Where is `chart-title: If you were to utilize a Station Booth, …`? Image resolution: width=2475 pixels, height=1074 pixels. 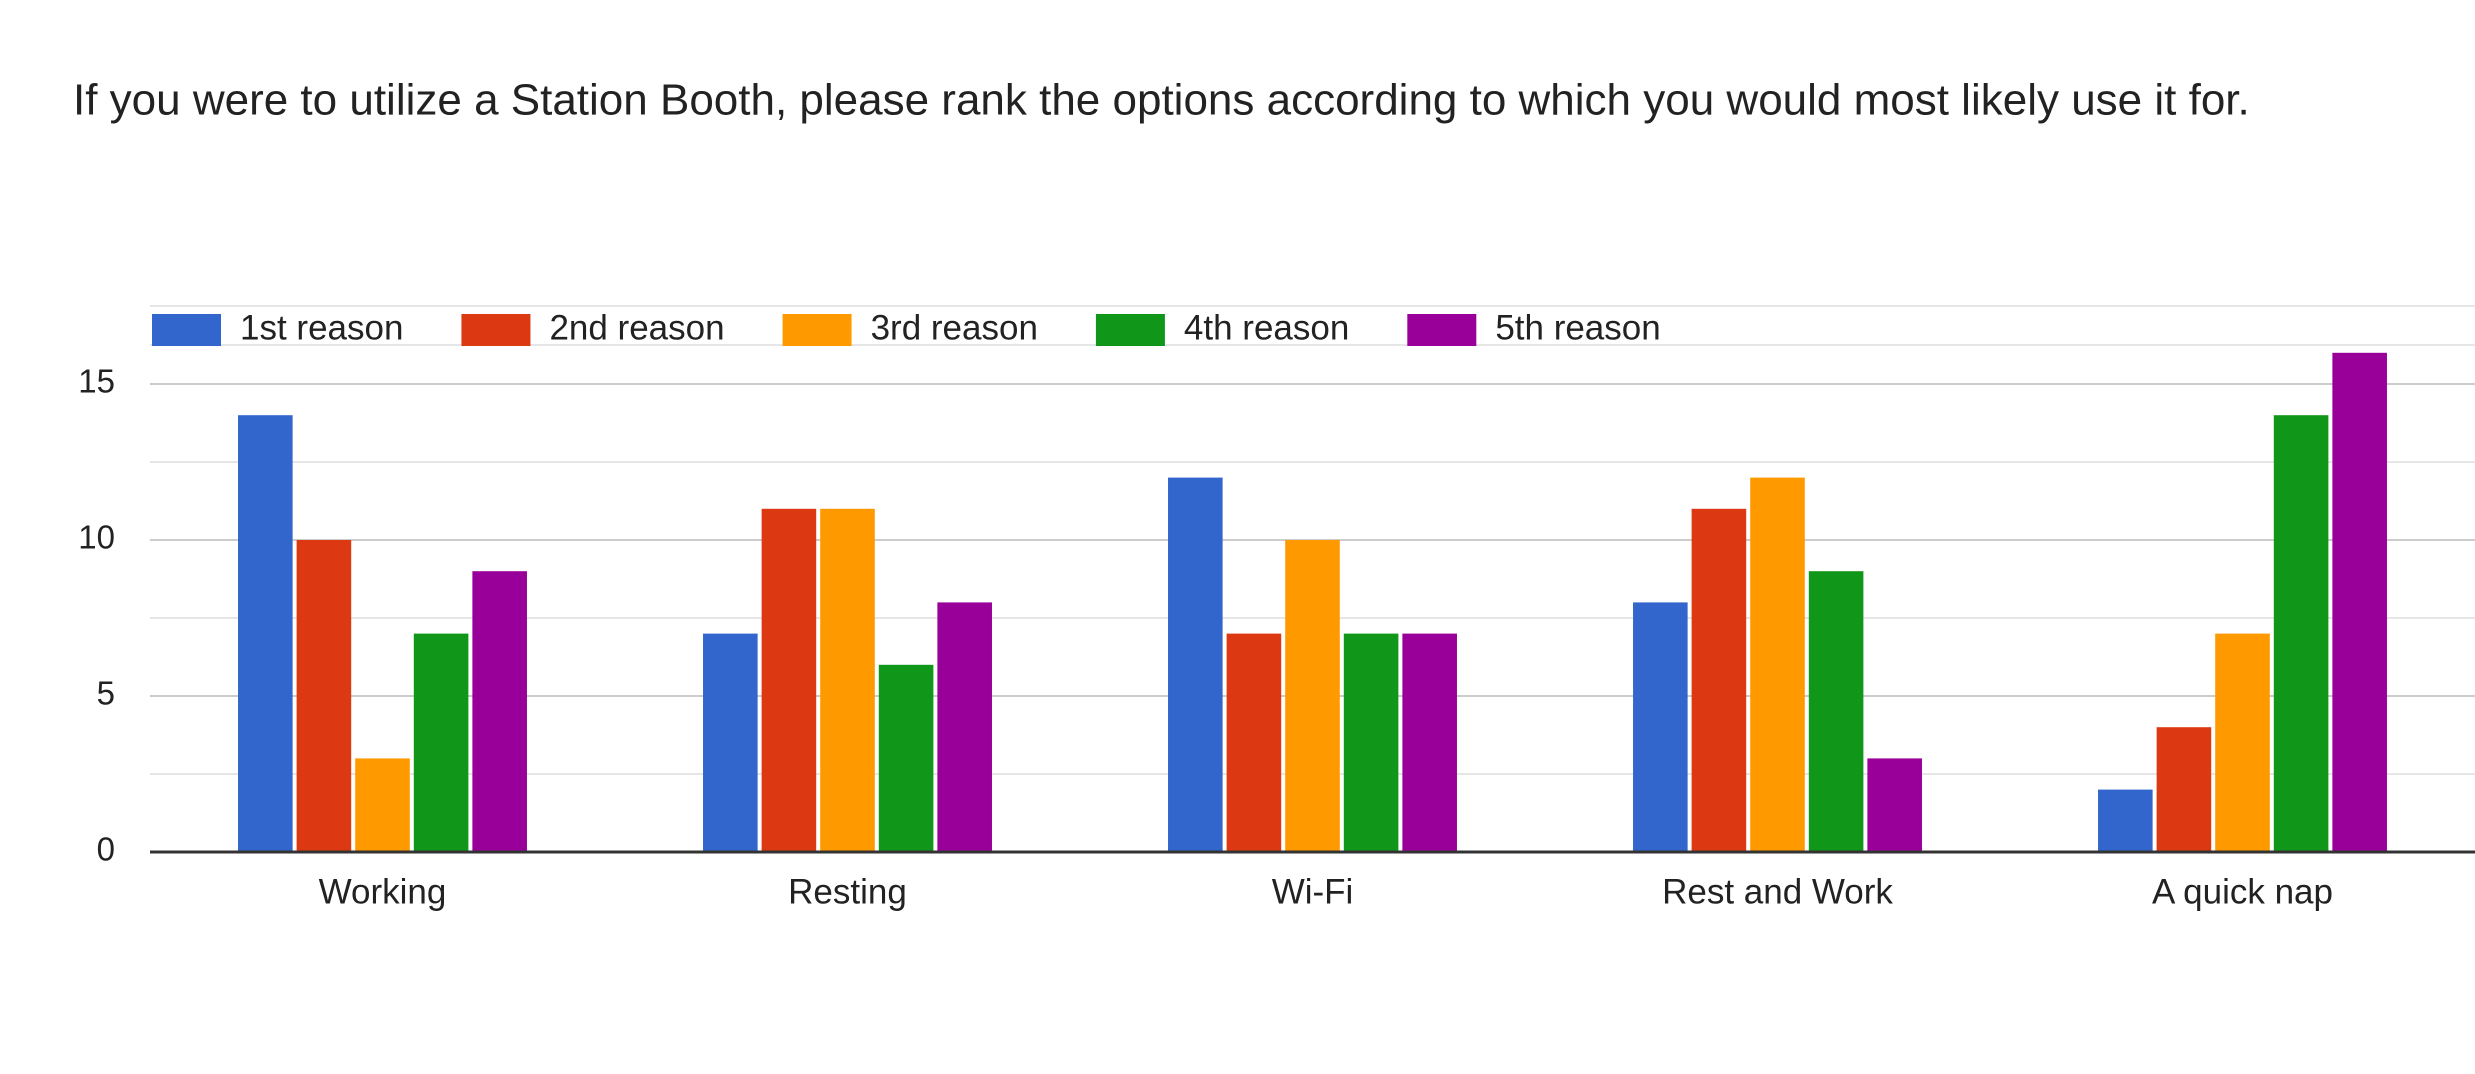 chart-title: If you were to utilize a Station Booth, … is located at coordinates (1161, 100).